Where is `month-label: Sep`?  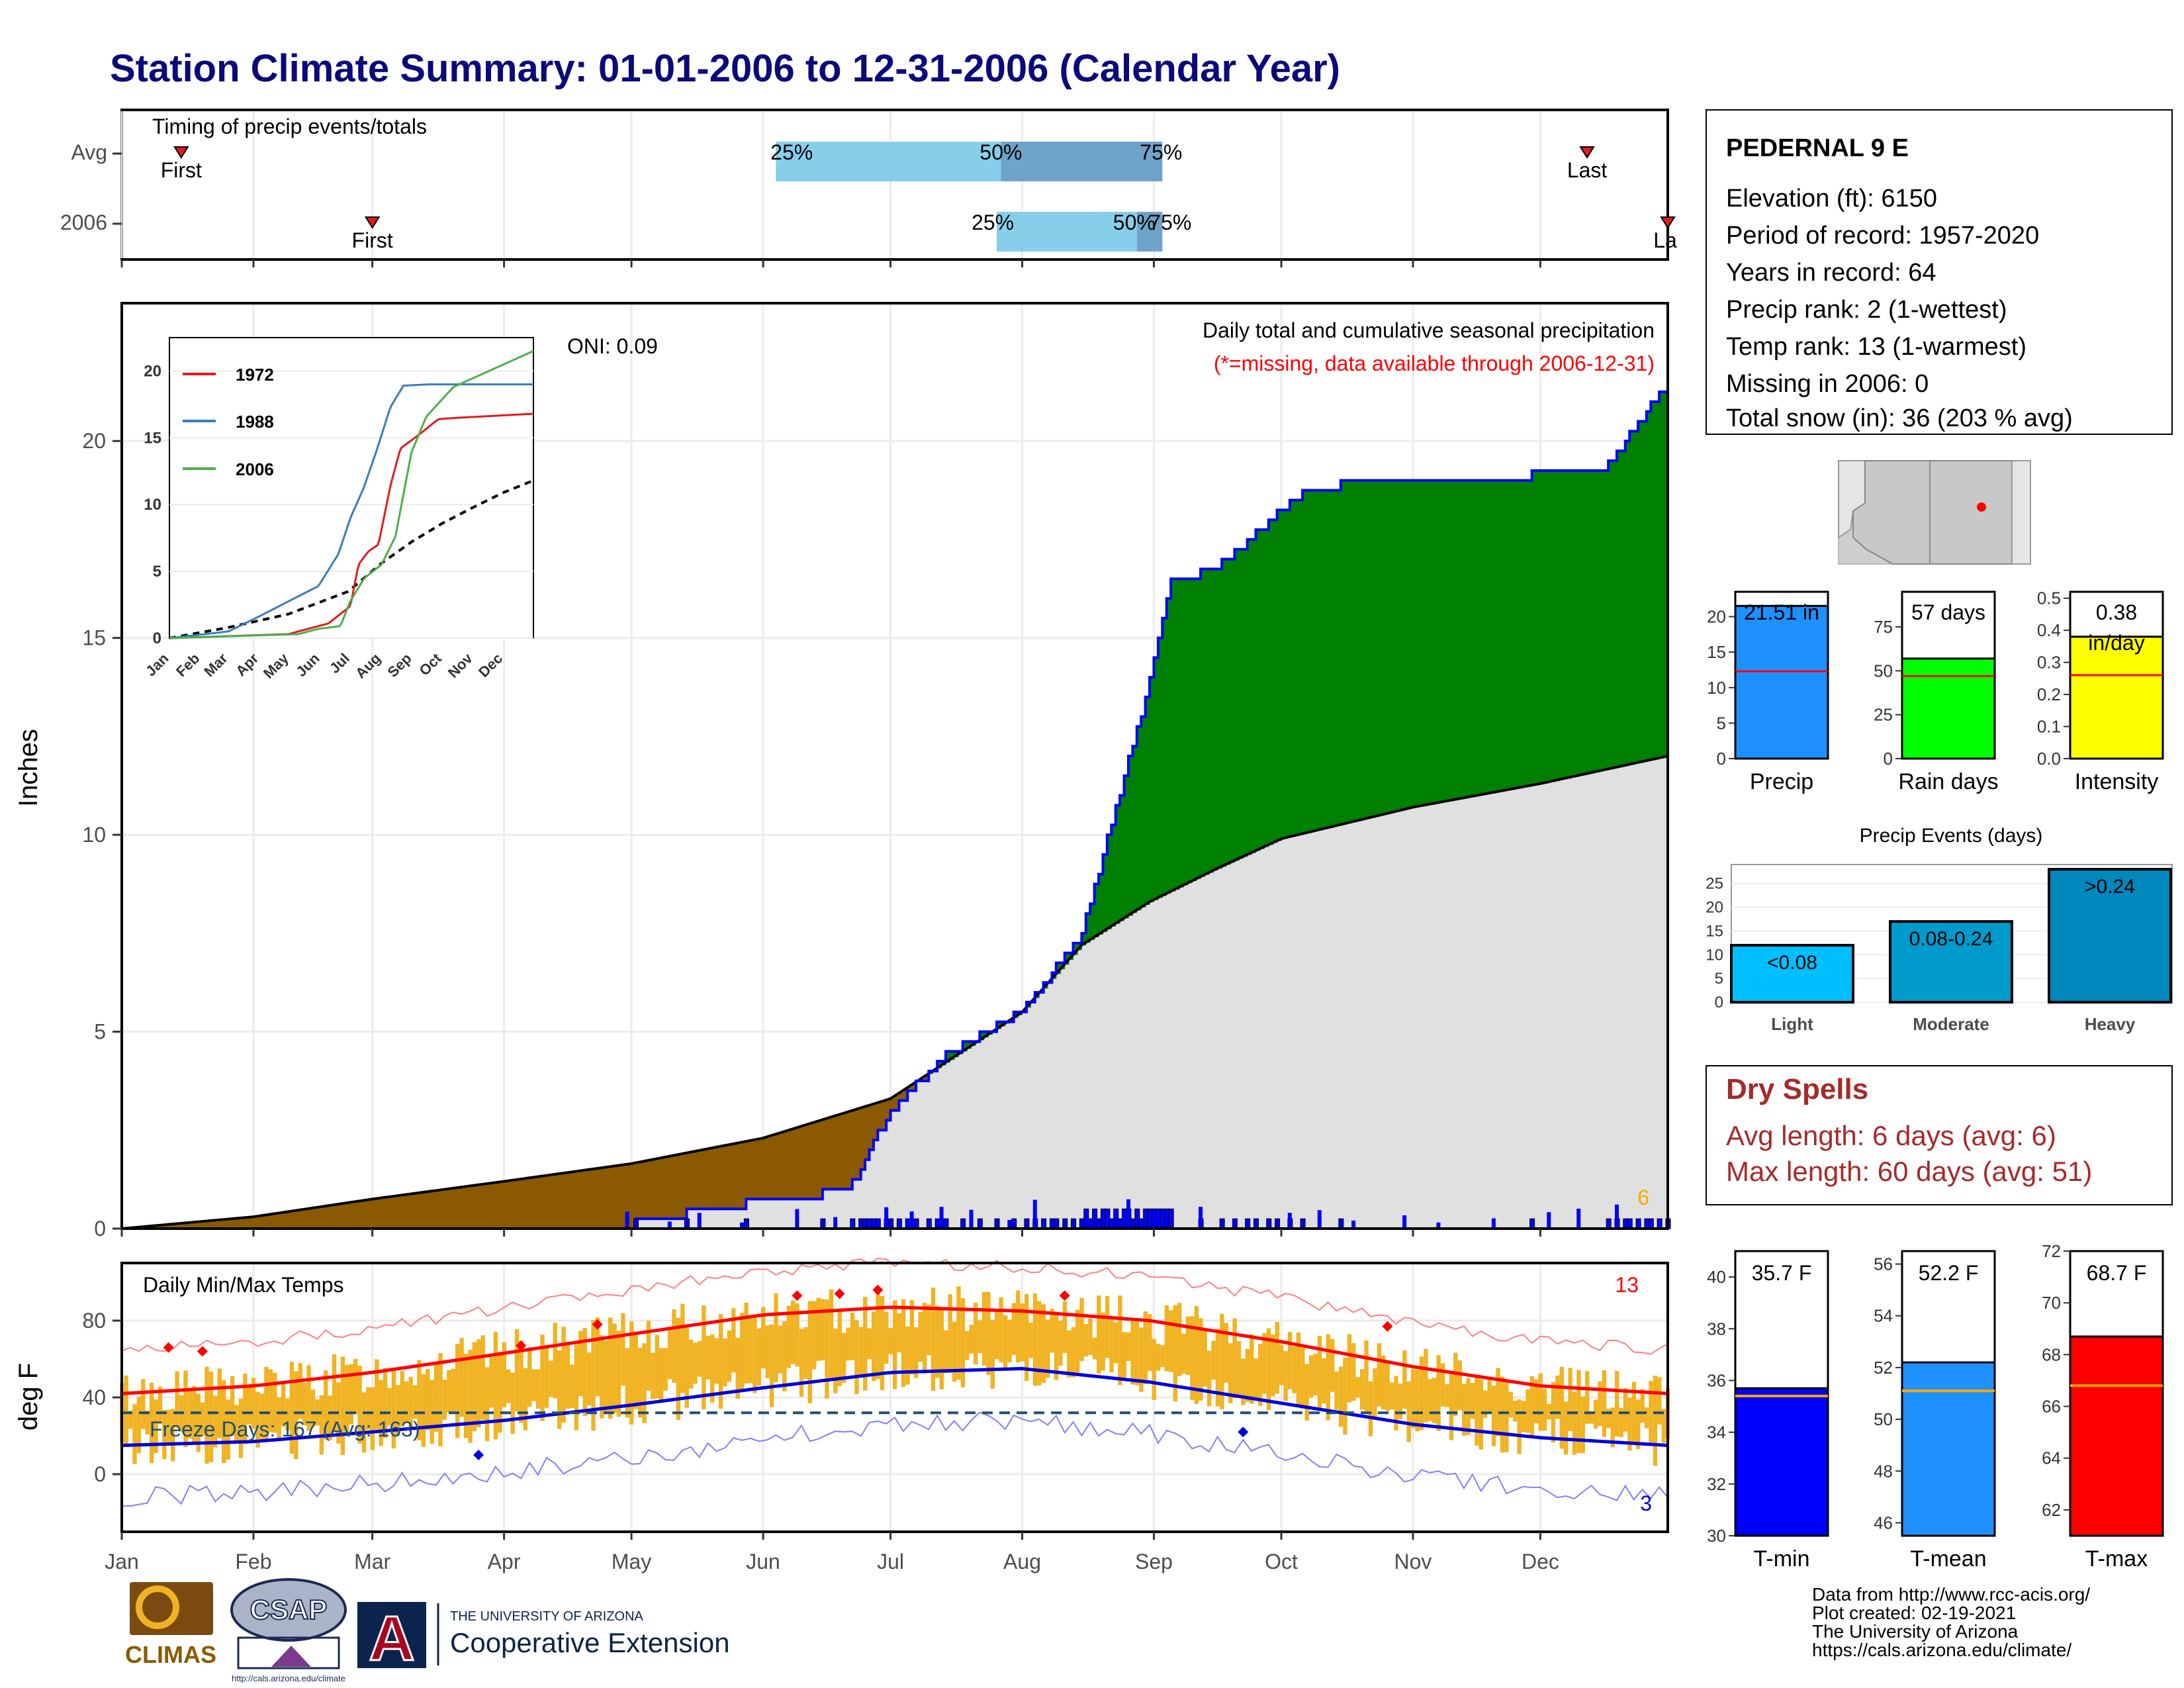
month-label: Sep is located at coordinates (1154, 1561).